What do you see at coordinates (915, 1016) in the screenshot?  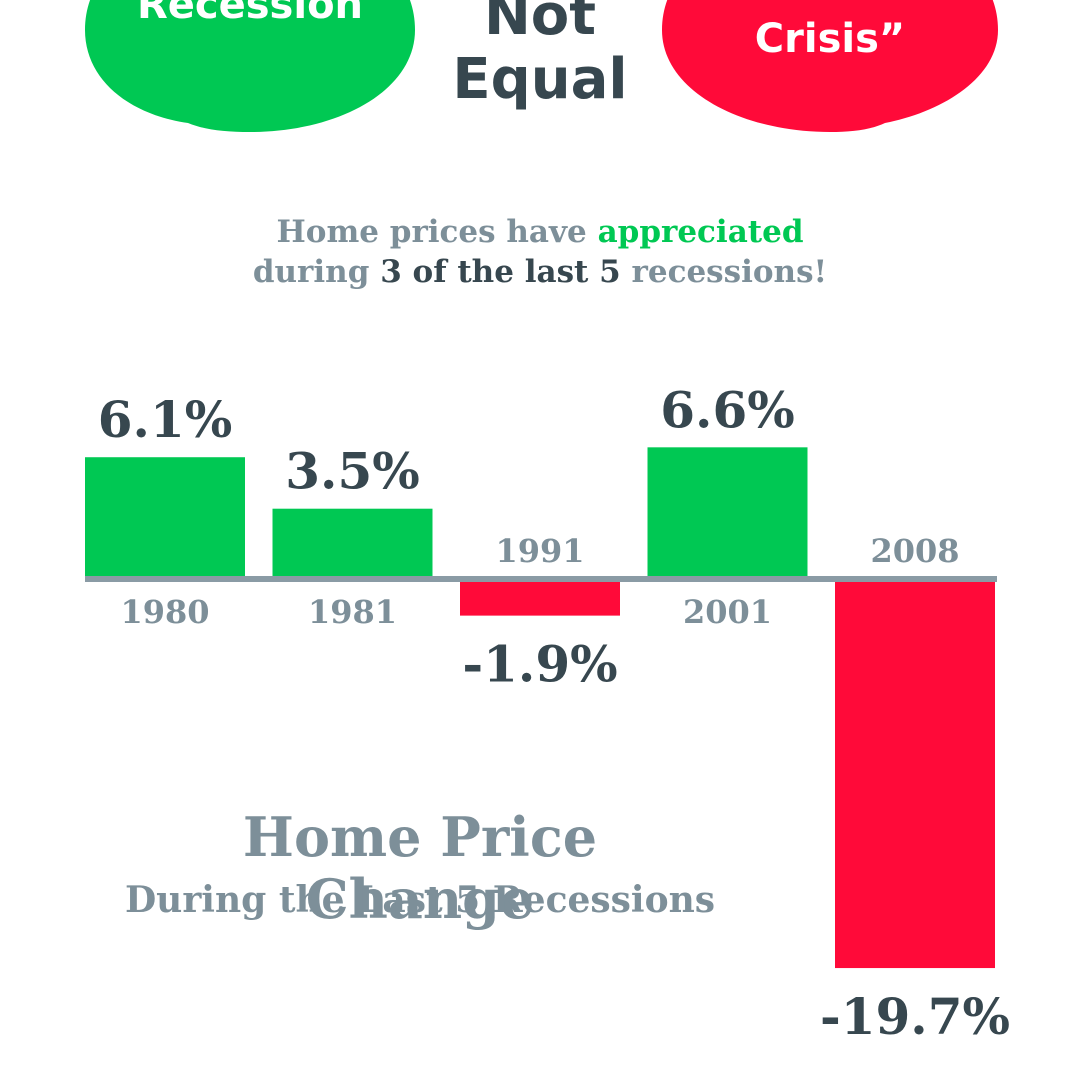 I see `value-label-2008: -19.7%` at bounding box center [915, 1016].